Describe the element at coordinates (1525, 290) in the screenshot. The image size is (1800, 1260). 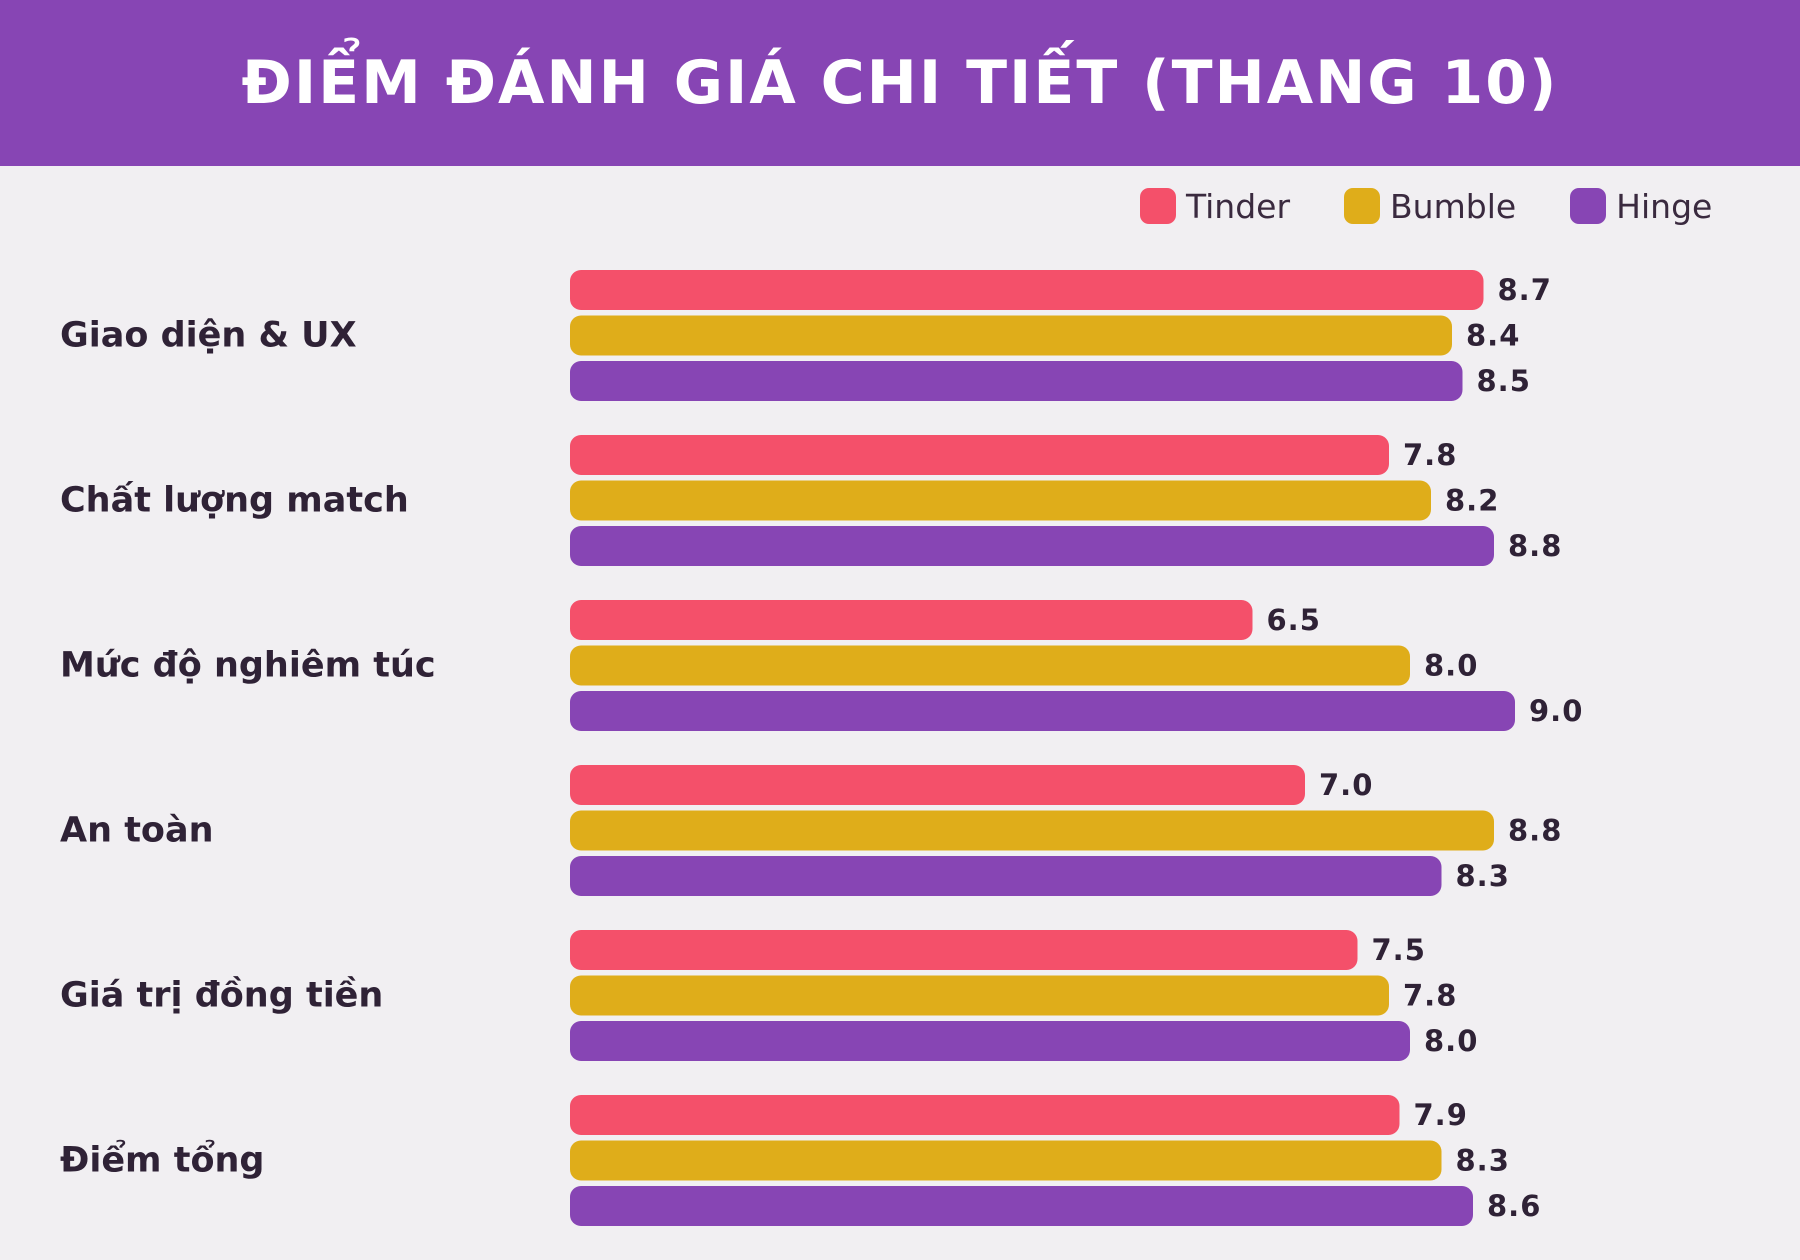
I see `value-label: 8.7` at that location.